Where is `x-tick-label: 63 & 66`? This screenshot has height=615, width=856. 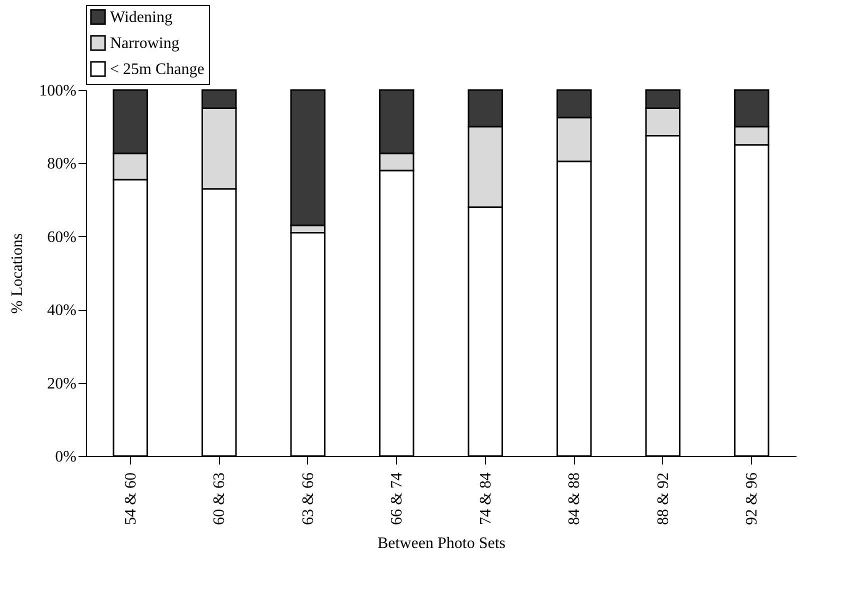
x-tick-label: 63 & 66 is located at coordinates (308, 498).